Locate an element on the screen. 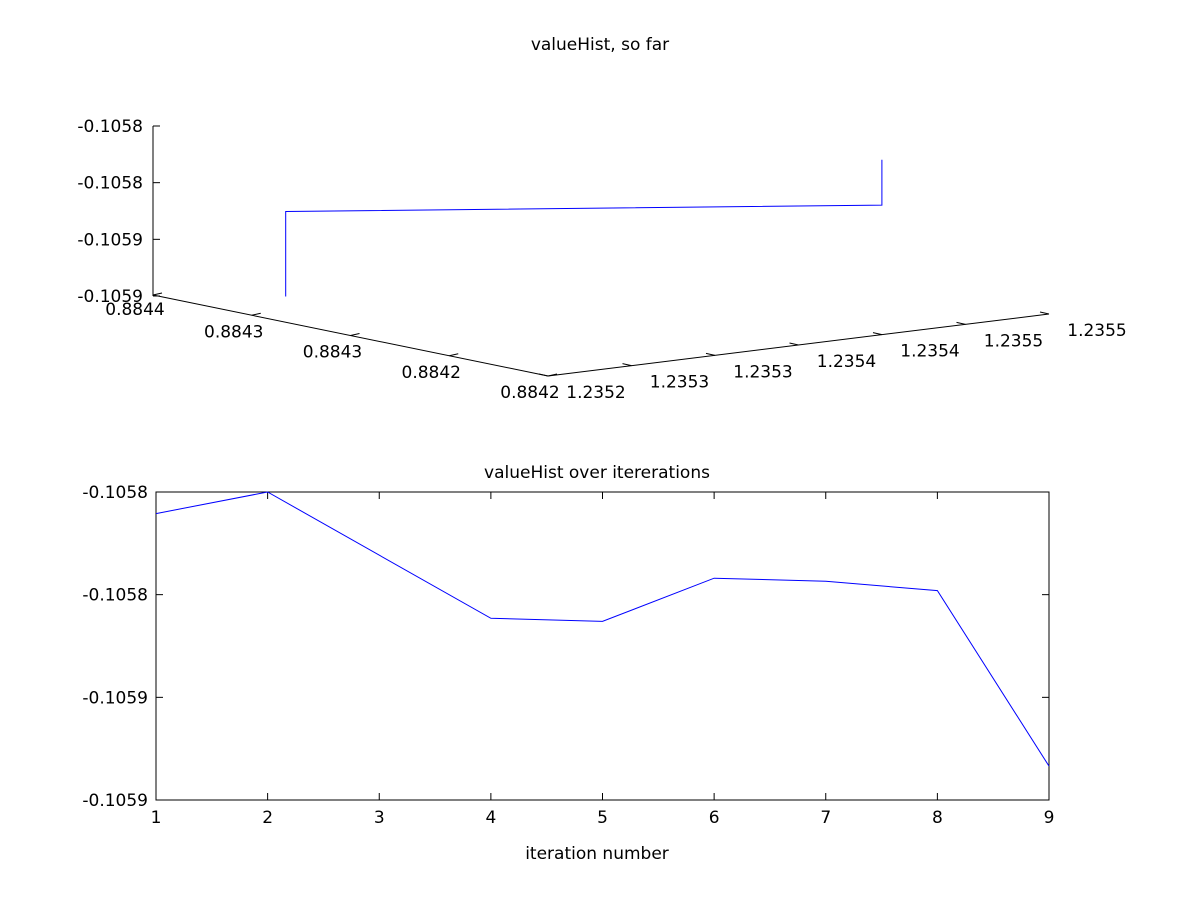 Image resolution: width=1200 pixels, height=901 pixels. x-tick-label: 2 is located at coordinates (267, 818).